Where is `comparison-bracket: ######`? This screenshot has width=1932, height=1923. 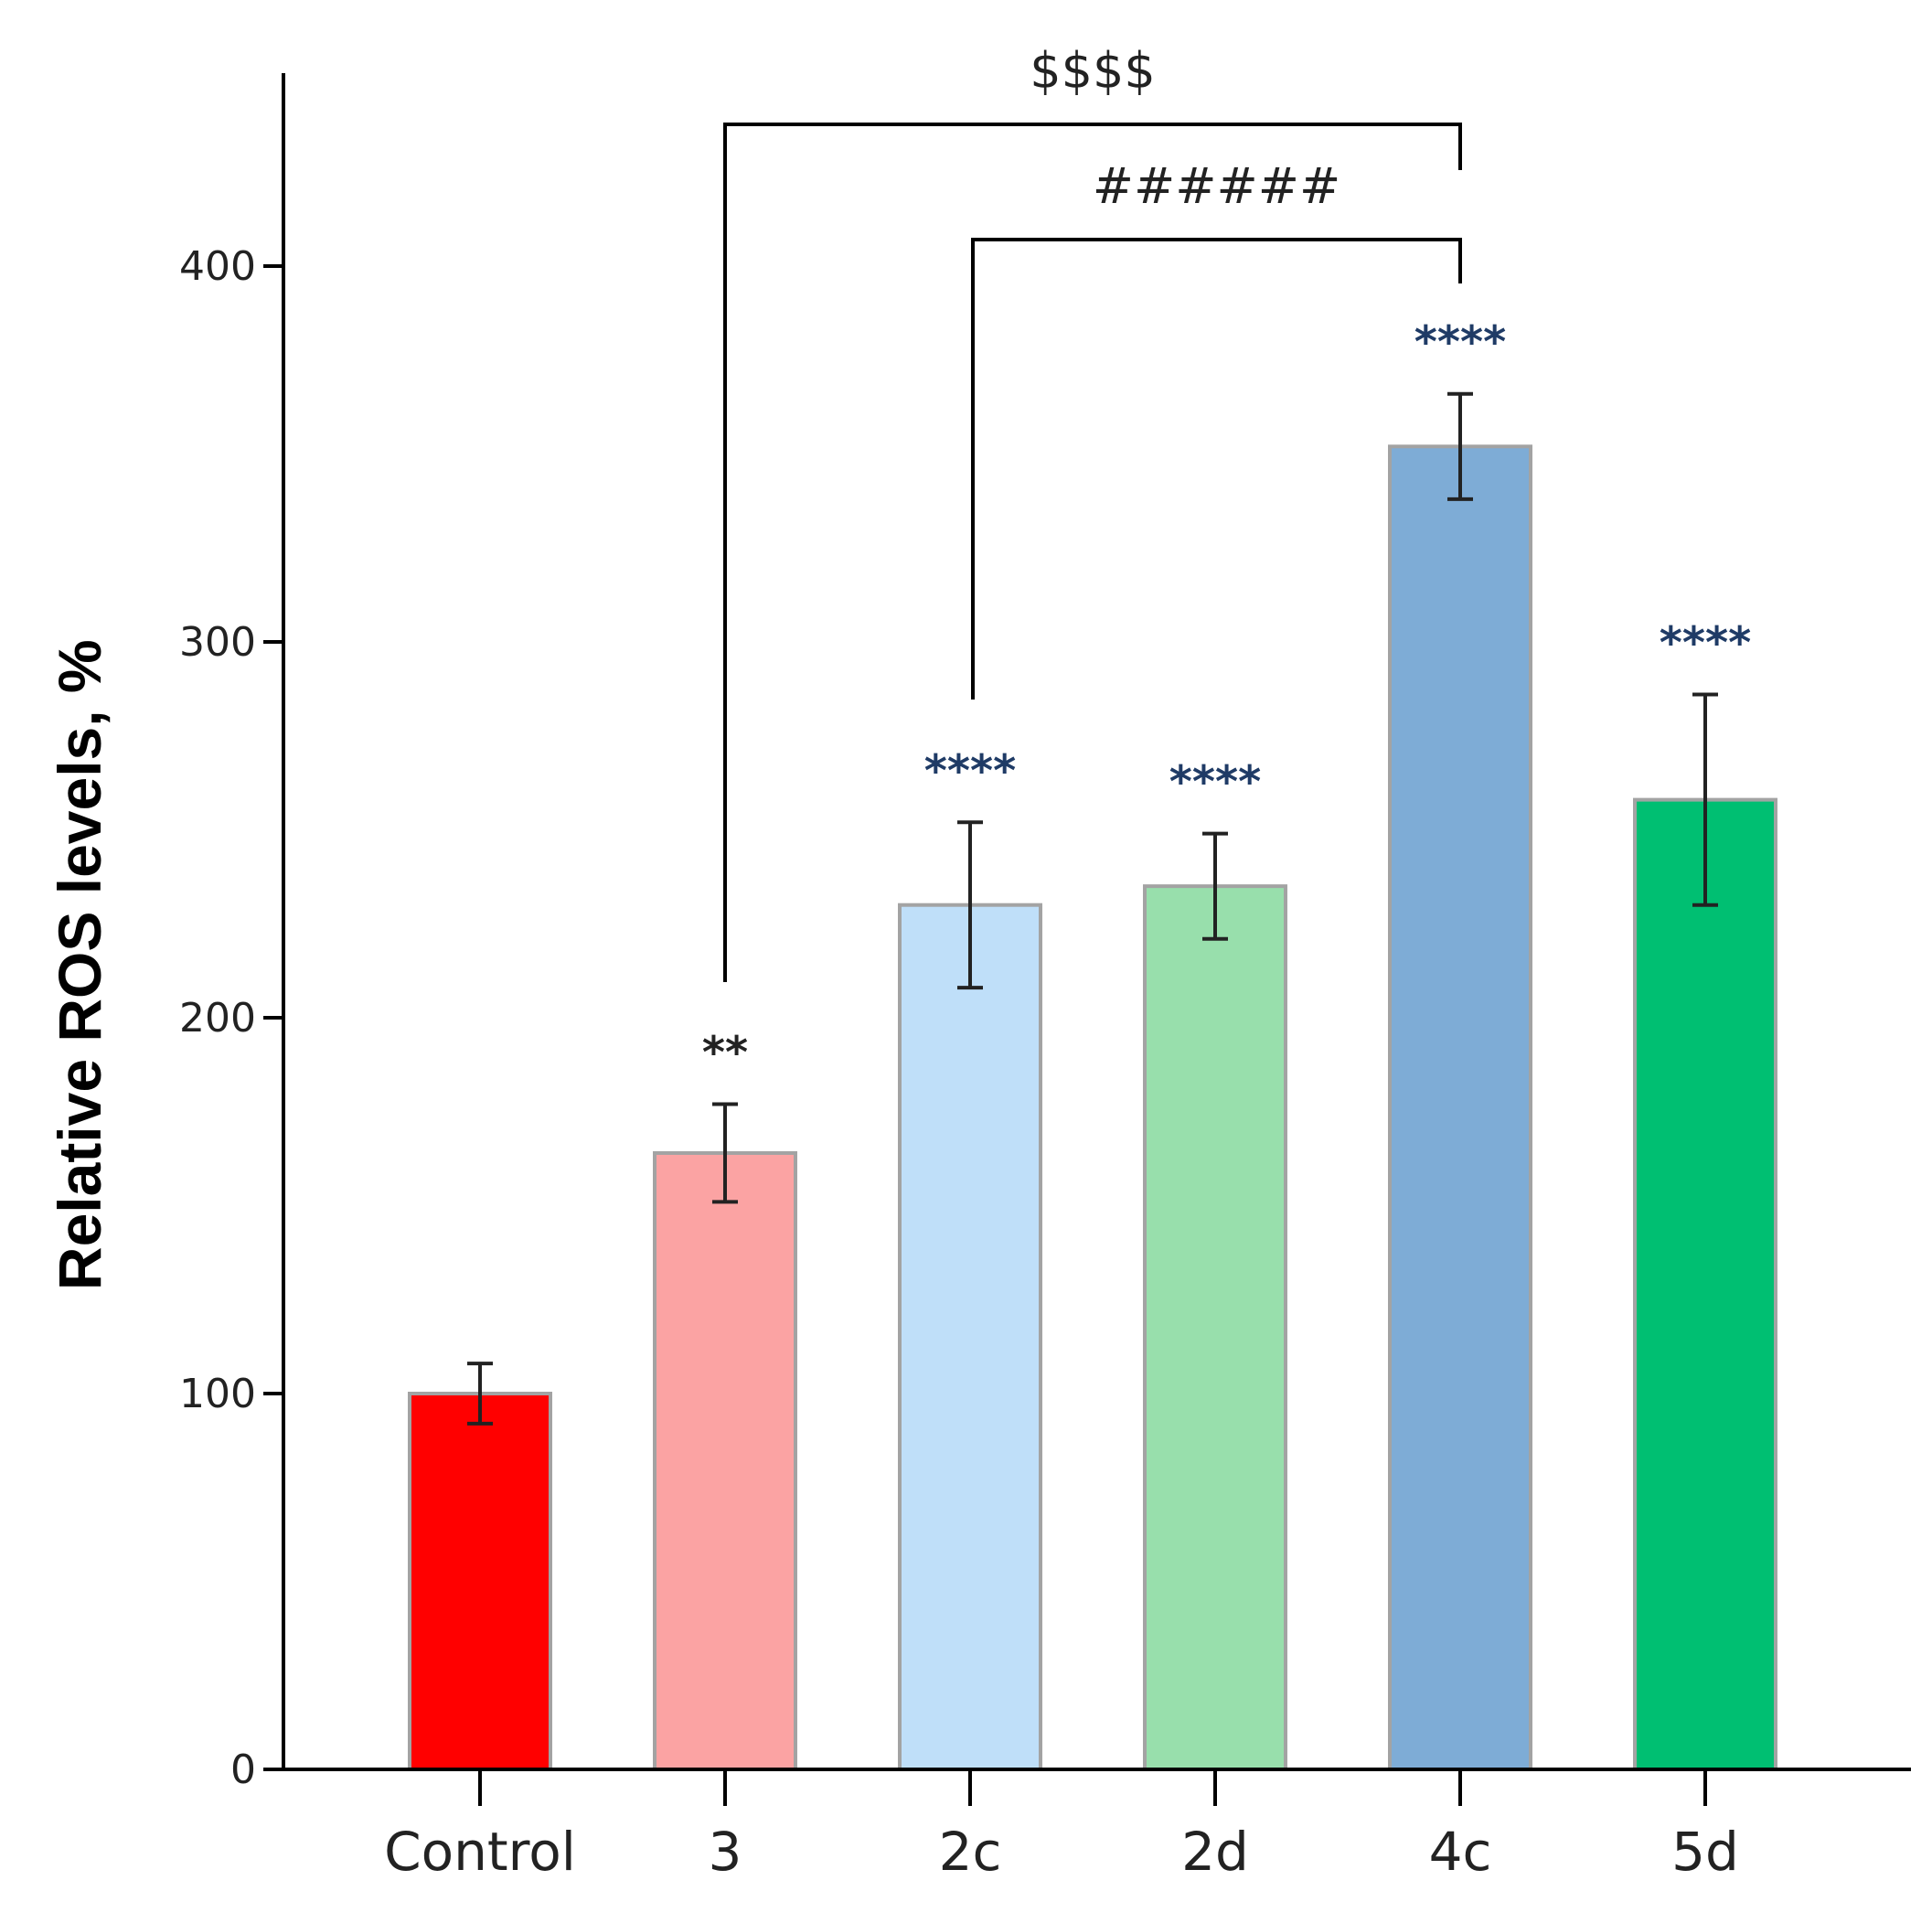
comparison-bracket: ###### is located at coordinates (1216, 428).